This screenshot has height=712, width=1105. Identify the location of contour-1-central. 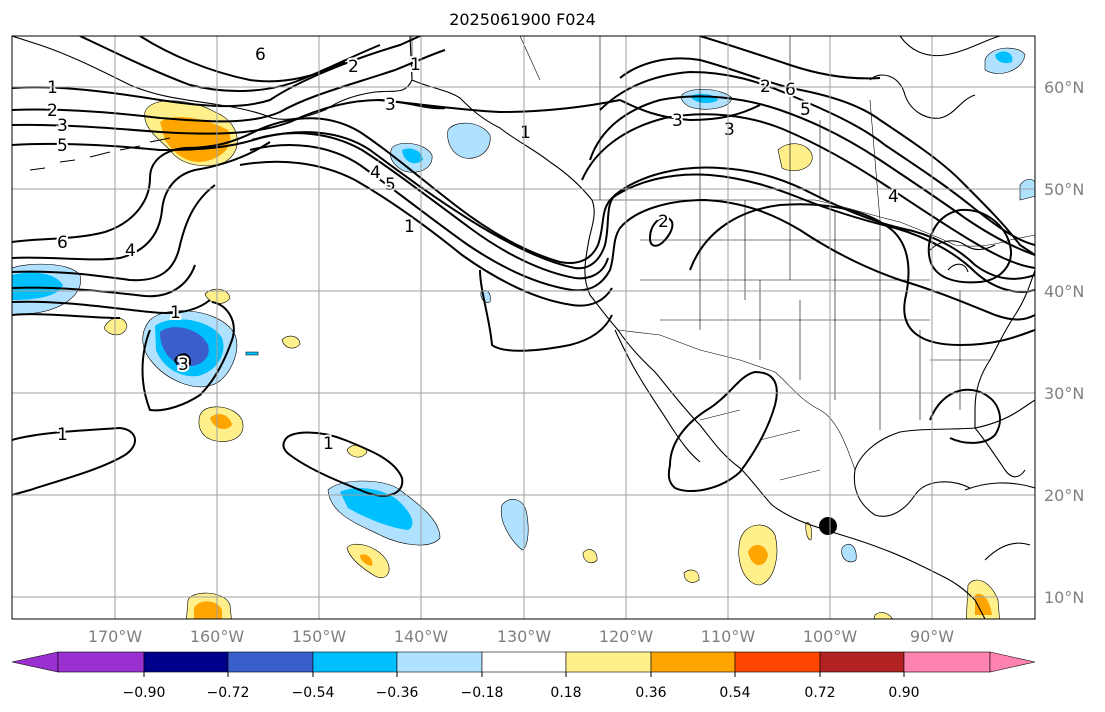
(546, 310).